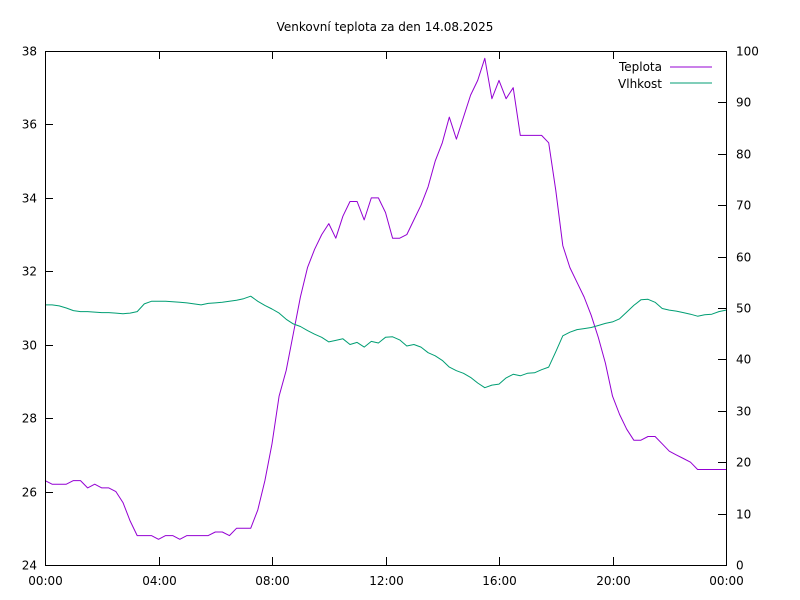 This screenshot has width=800, height=600. What do you see at coordinates (385, 27) in the screenshot?
I see `chart-title: Venkovní teplota za den 14.08.2025` at bounding box center [385, 27].